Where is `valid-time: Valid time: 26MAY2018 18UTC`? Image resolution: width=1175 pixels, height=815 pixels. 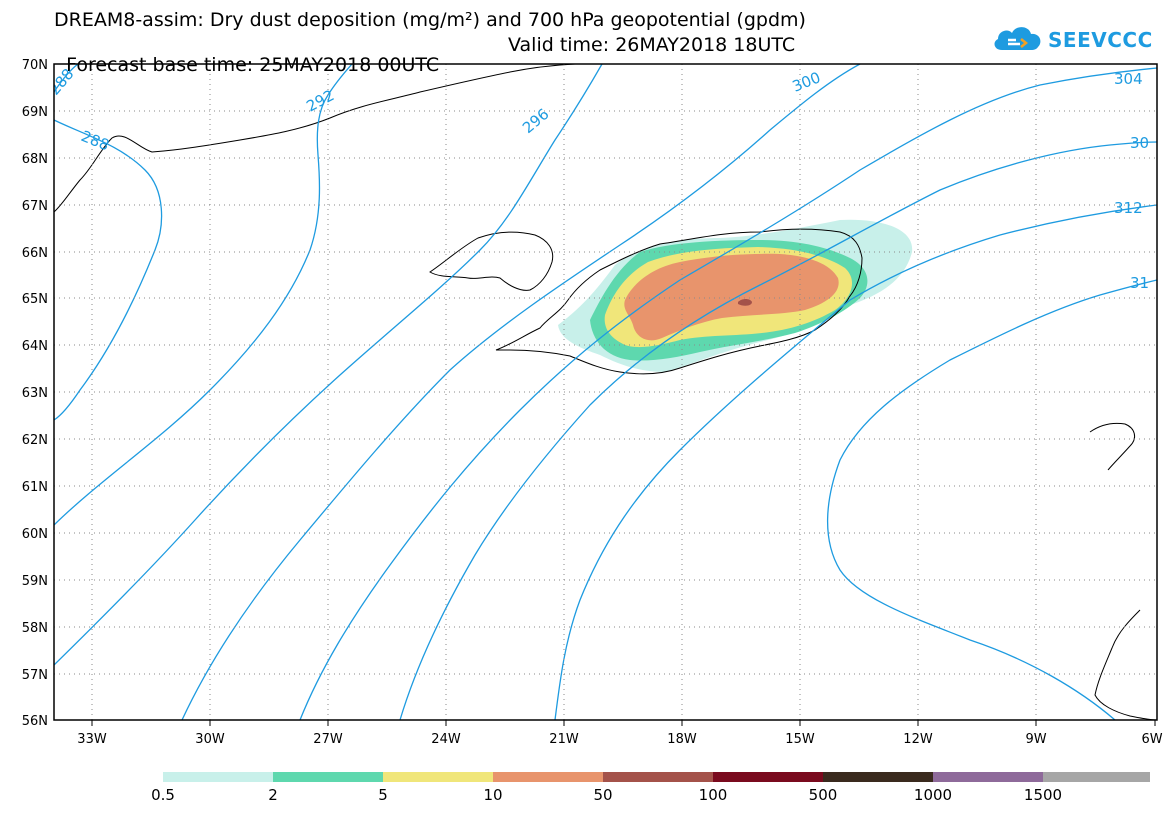 valid-time: Valid time: 26MAY2018 18UTC is located at coordinates (652, 45).